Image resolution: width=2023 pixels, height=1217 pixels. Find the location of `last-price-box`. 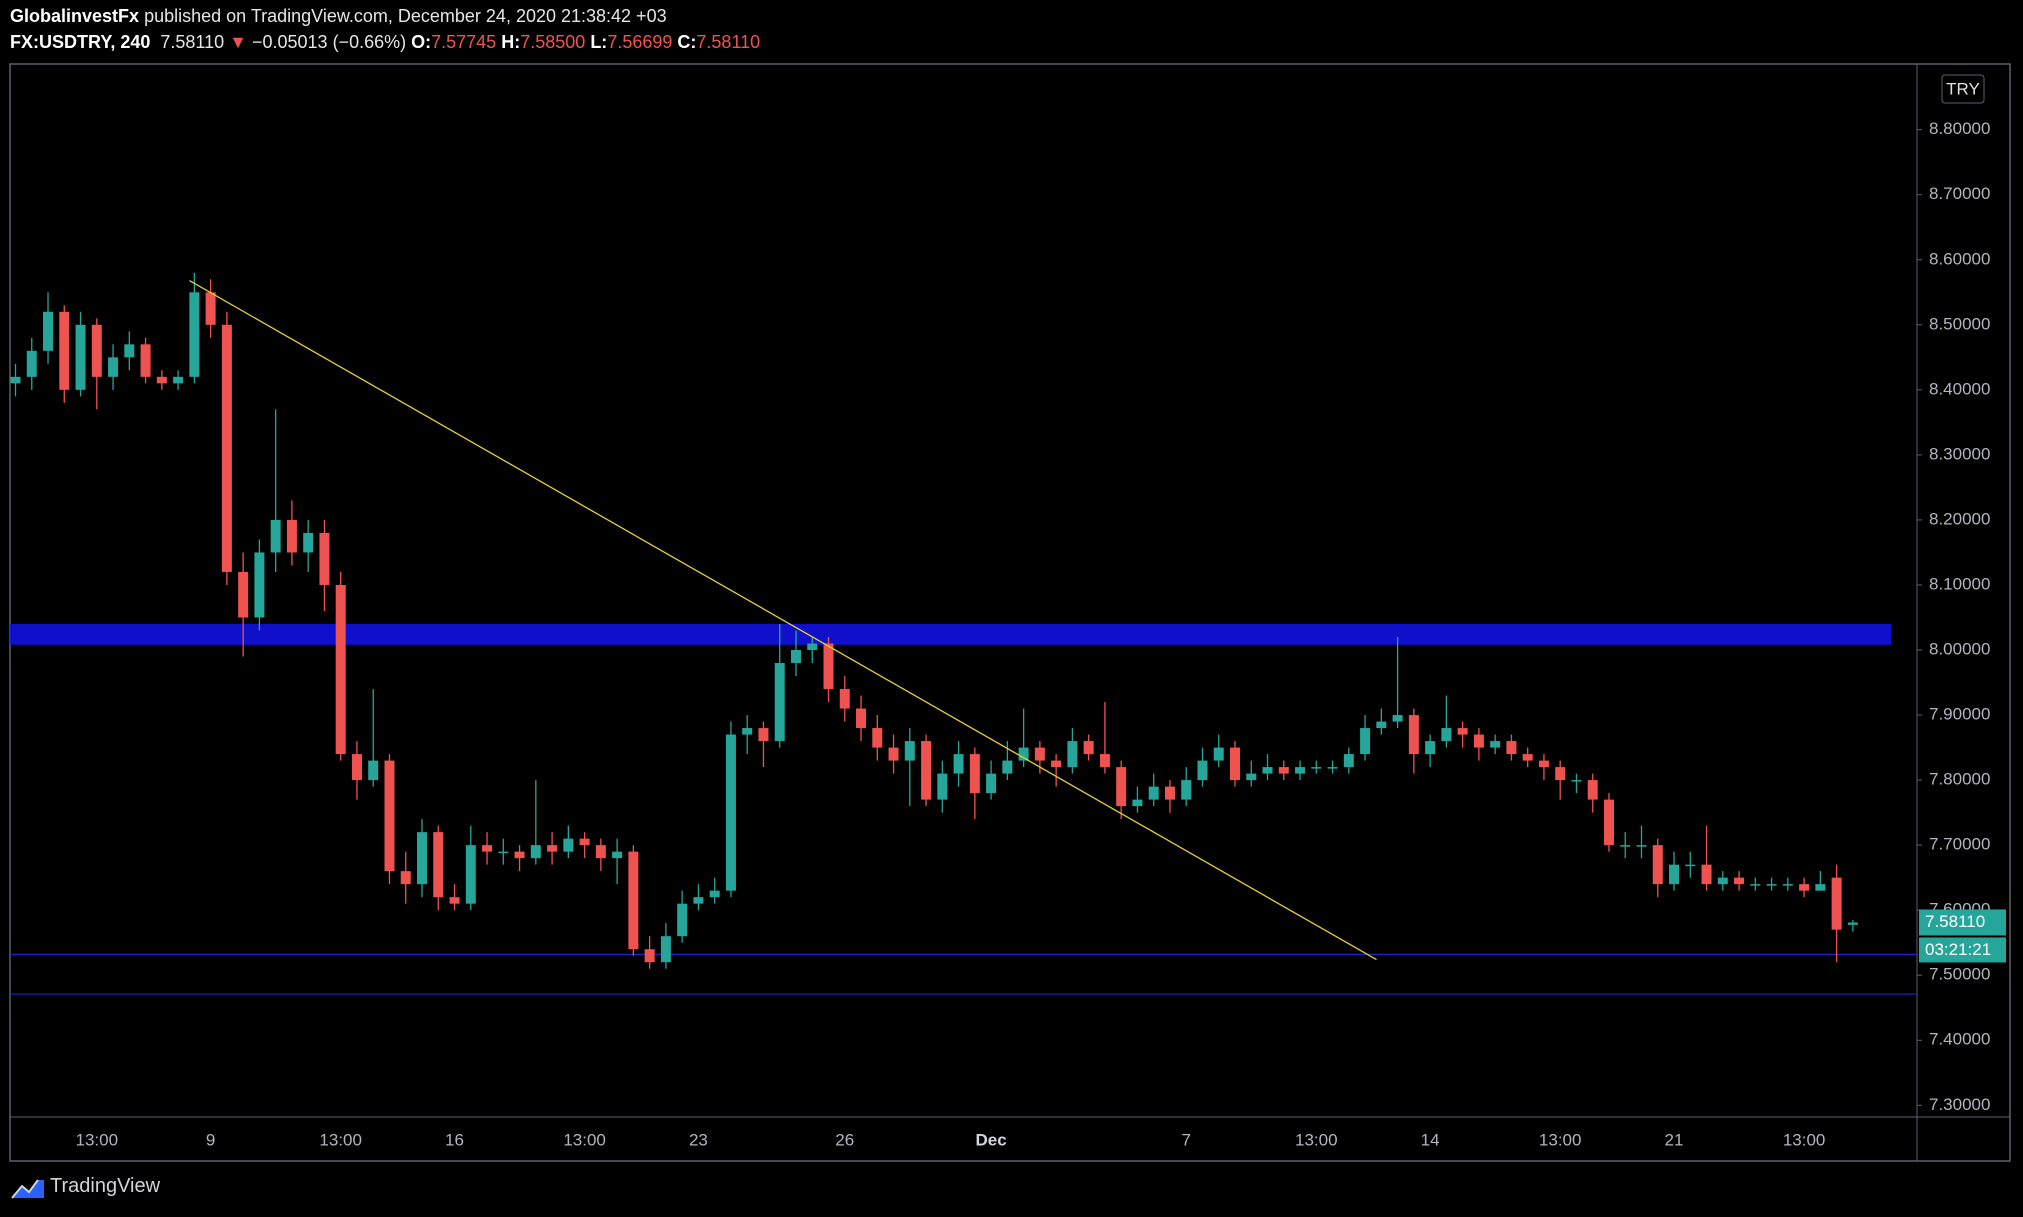

last-price-box is located at coordinates (1962, 922).